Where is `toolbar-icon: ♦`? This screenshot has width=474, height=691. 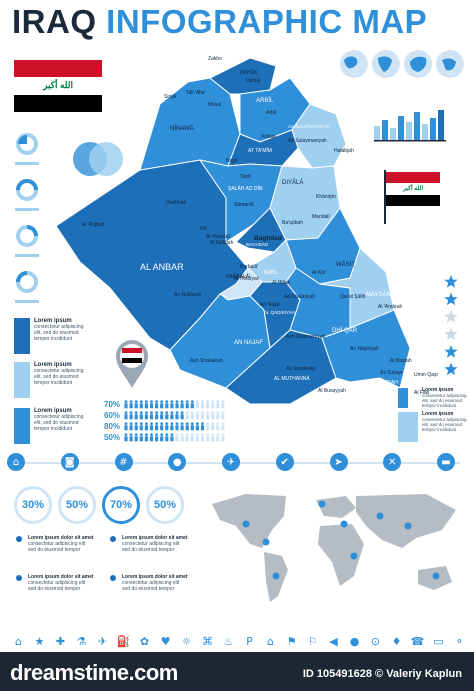 toolbar-icon: ♦ is located at coordinates (396, 641).